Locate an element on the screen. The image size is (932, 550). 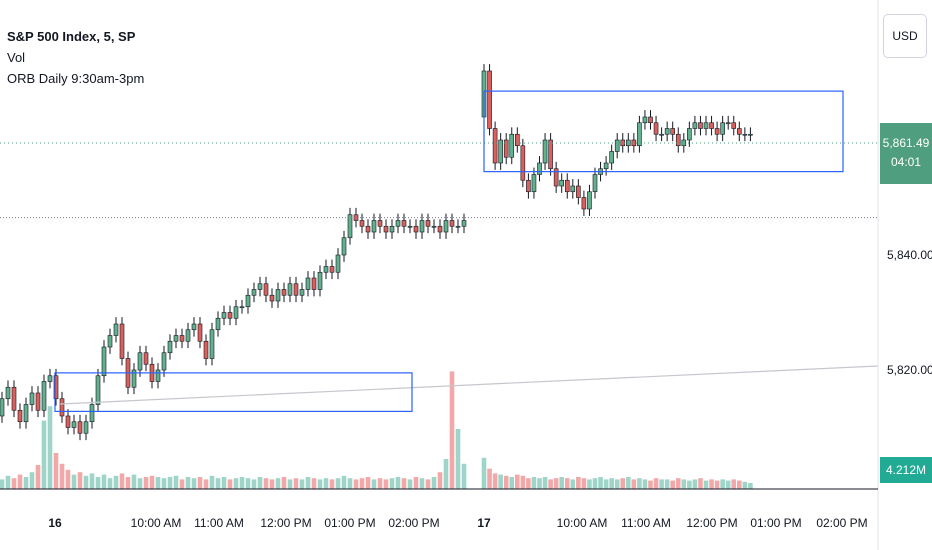
volume-indicator-label: Vol is located at coordinates (16, 57).